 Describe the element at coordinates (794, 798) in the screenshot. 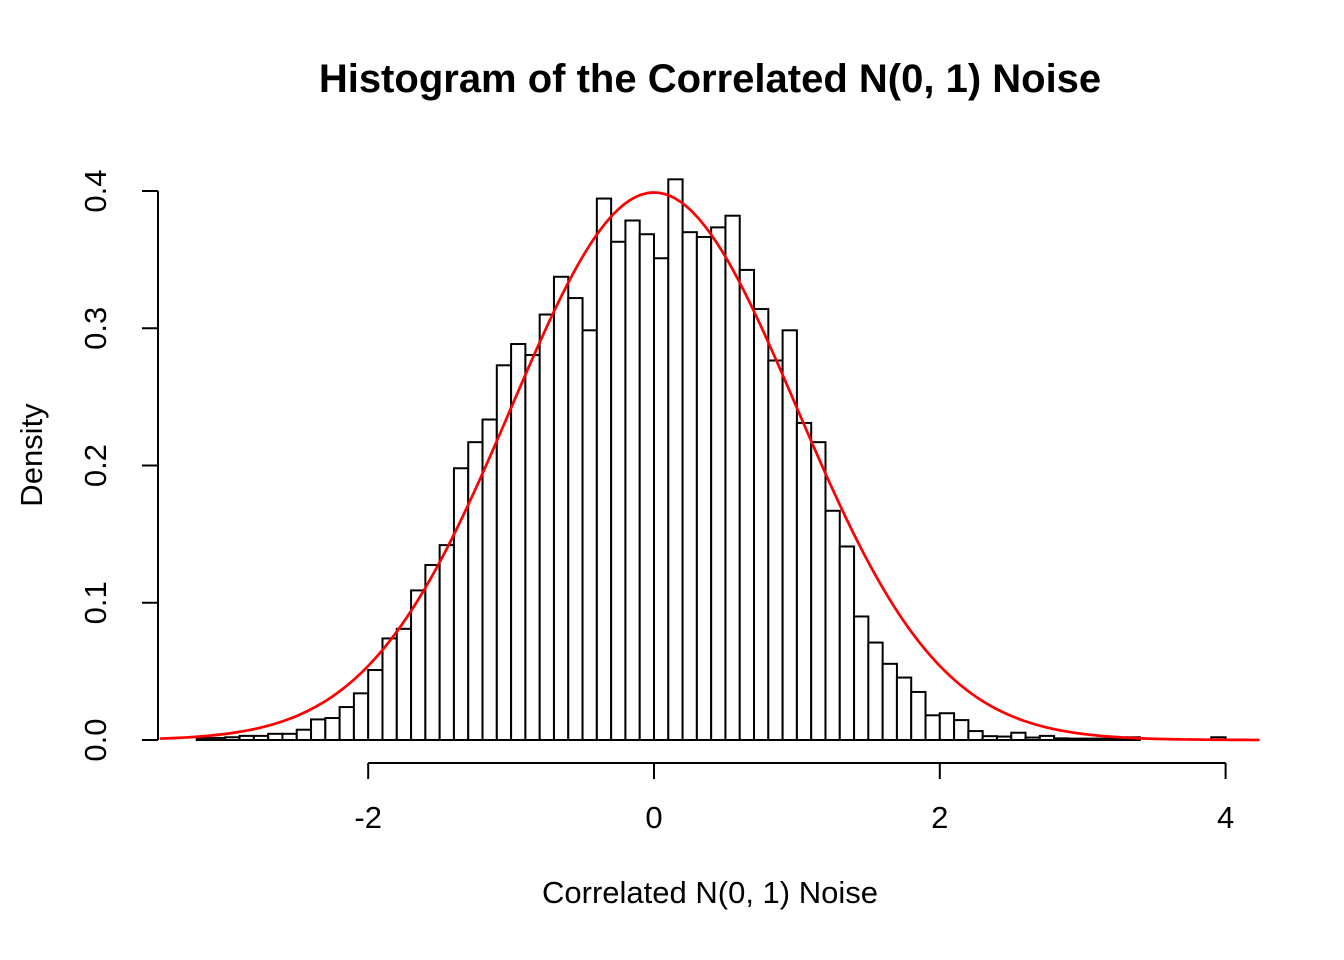

I see `x-axis: -2 0 2 4` at that location.